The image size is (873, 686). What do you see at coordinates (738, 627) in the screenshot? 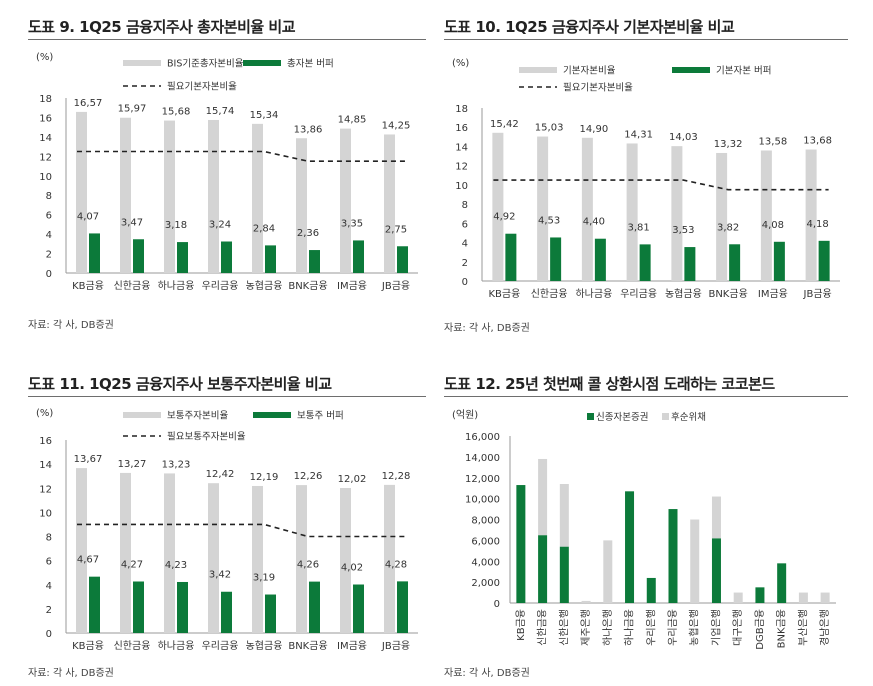
I see `x-tick-label: 대구은행` at bounding box center [738, 627].